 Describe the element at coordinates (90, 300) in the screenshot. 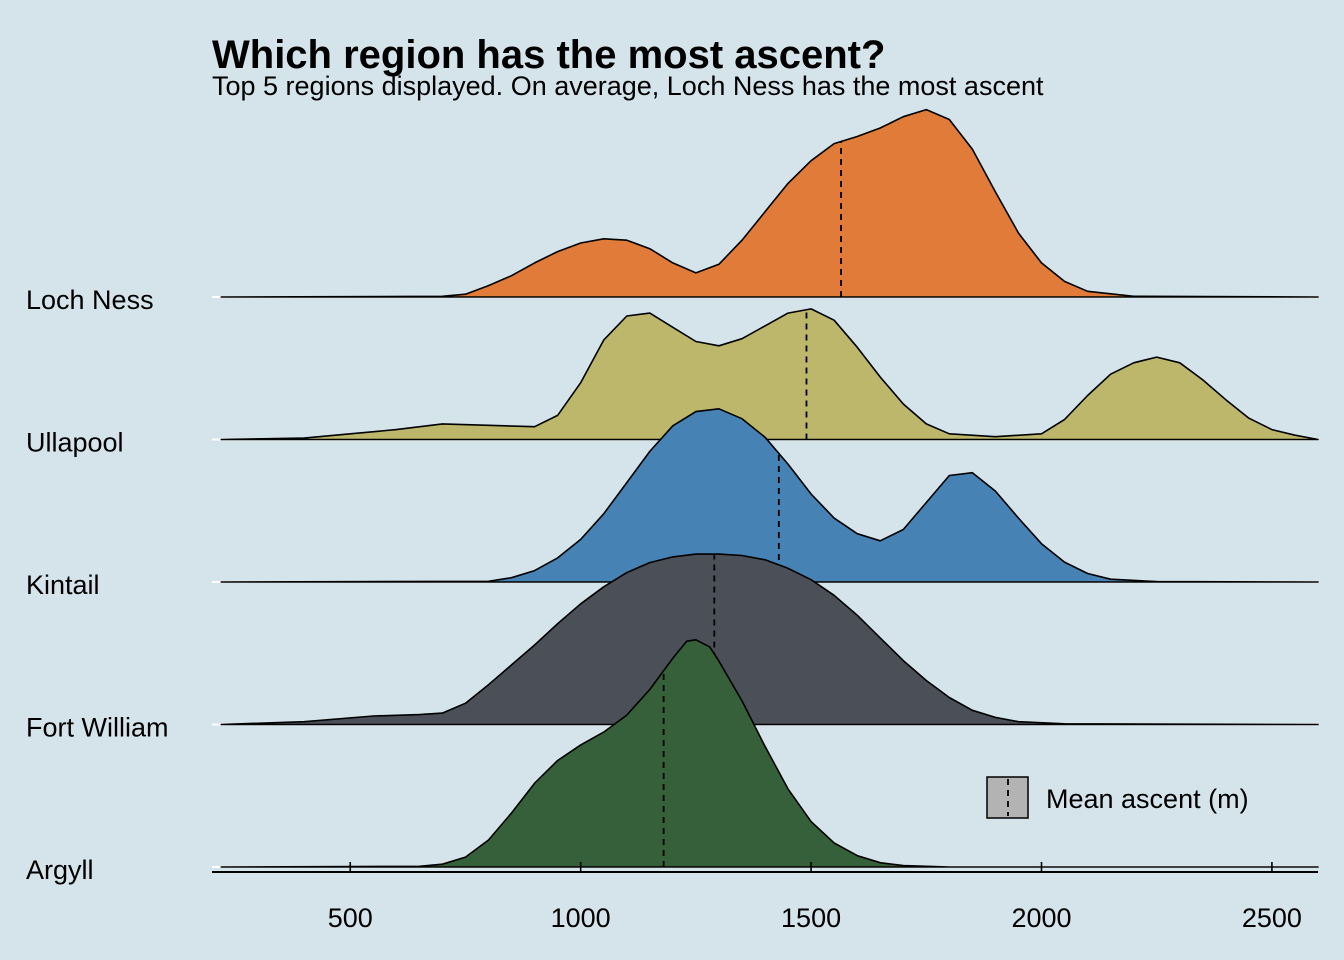

I see `category-label: Loch Ness` at that location.